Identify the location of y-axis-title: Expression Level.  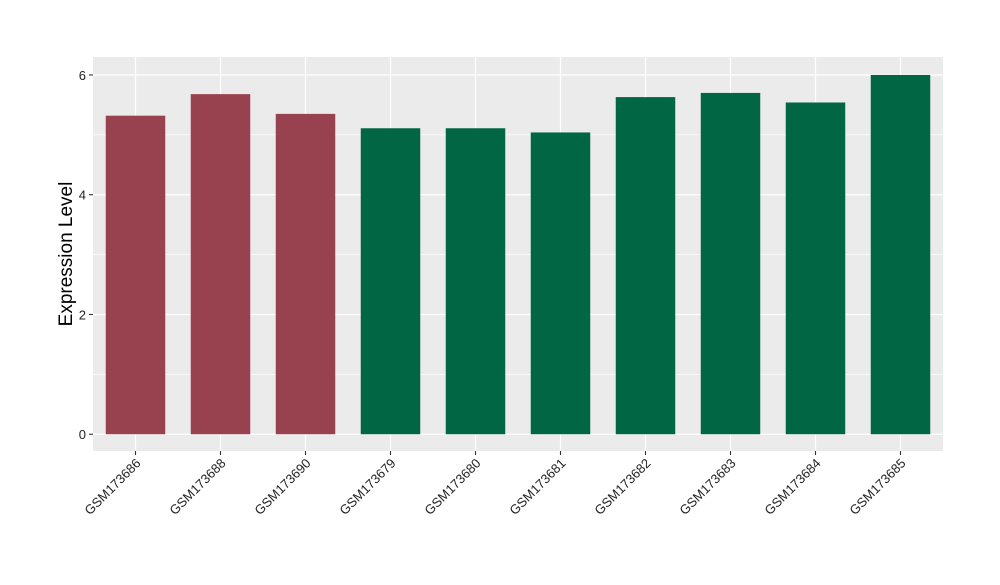
(66, 254).